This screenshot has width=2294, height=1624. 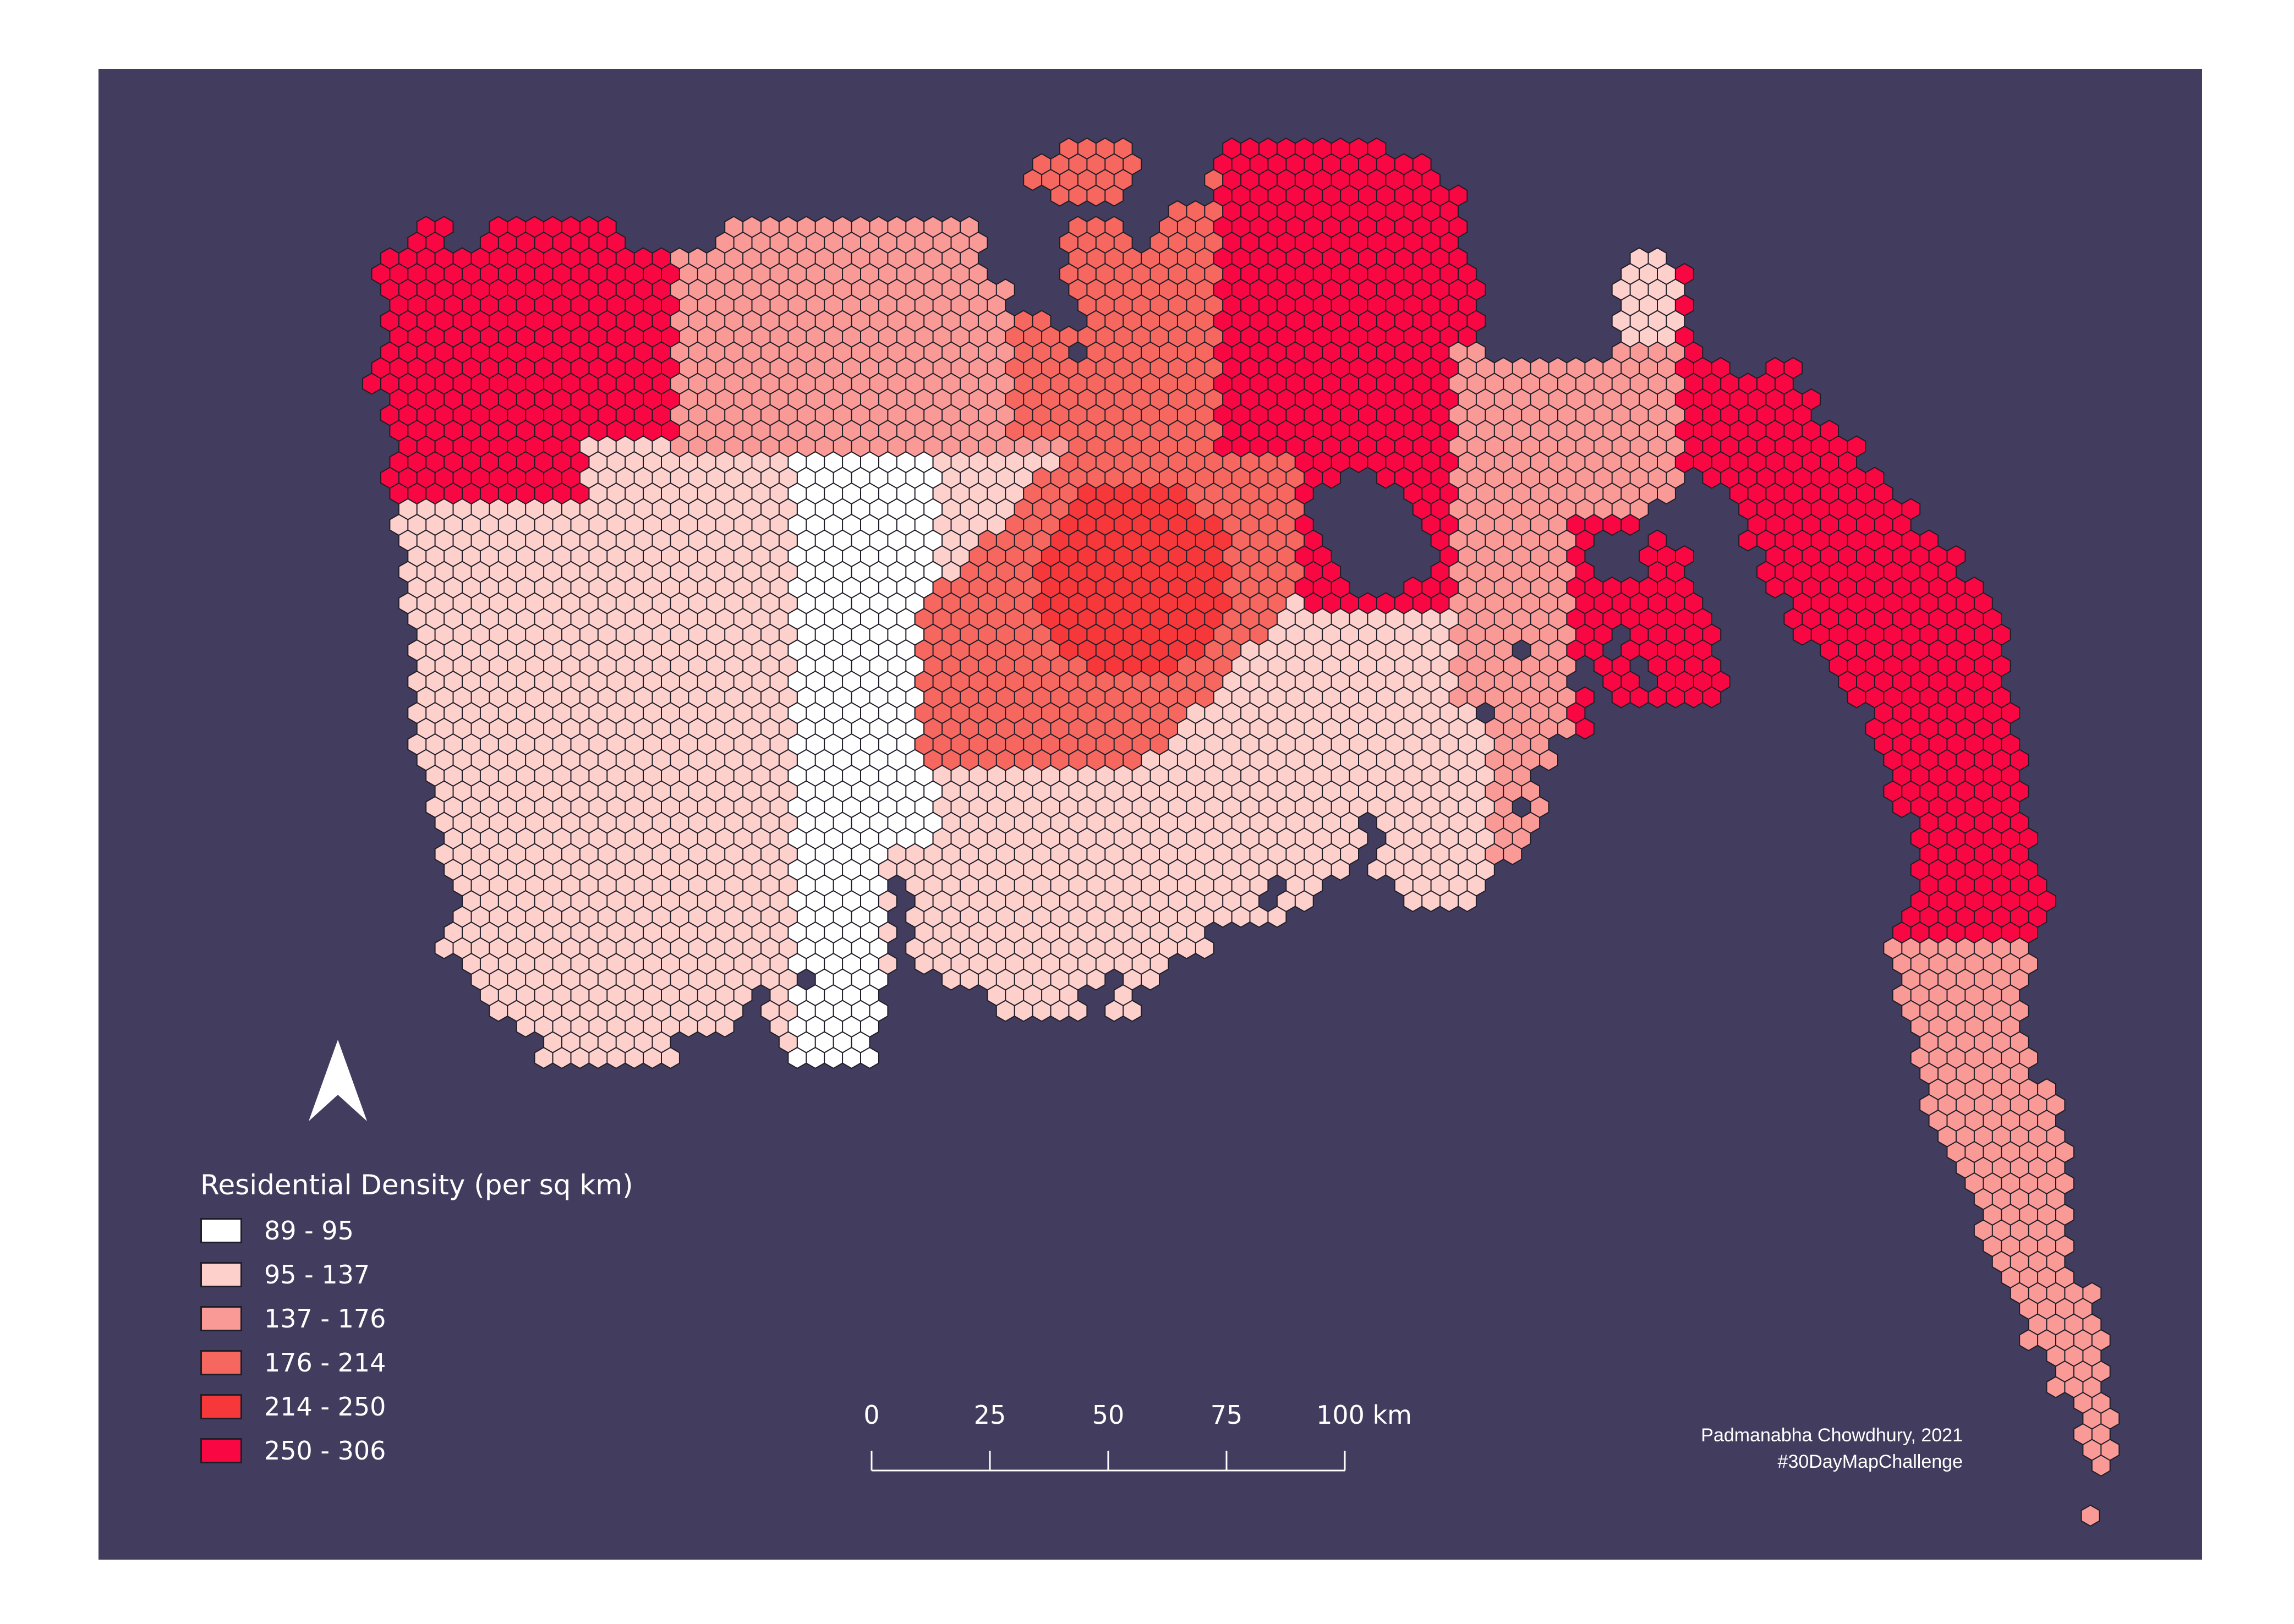 I want to click on legend-item: 89 - 95, so click(x=416, y=1231).